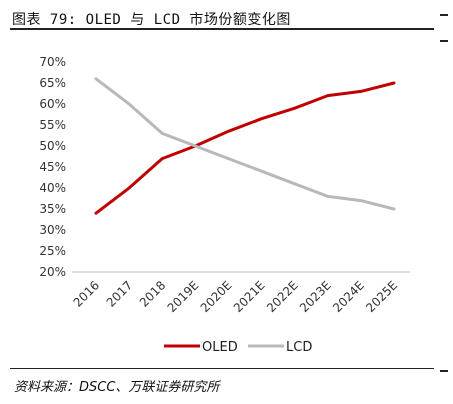  Describe the element at coordinates (444, 15) in the screenshot. I see `margin-mark-top` at that location.